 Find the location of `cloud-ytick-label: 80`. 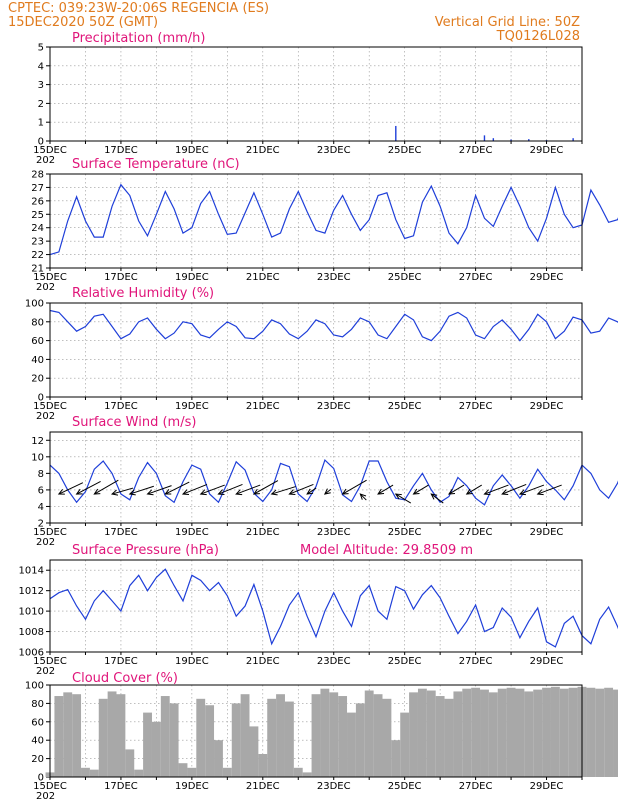

cloud-ytick-label: 80 is located at coordinates (37, 704).